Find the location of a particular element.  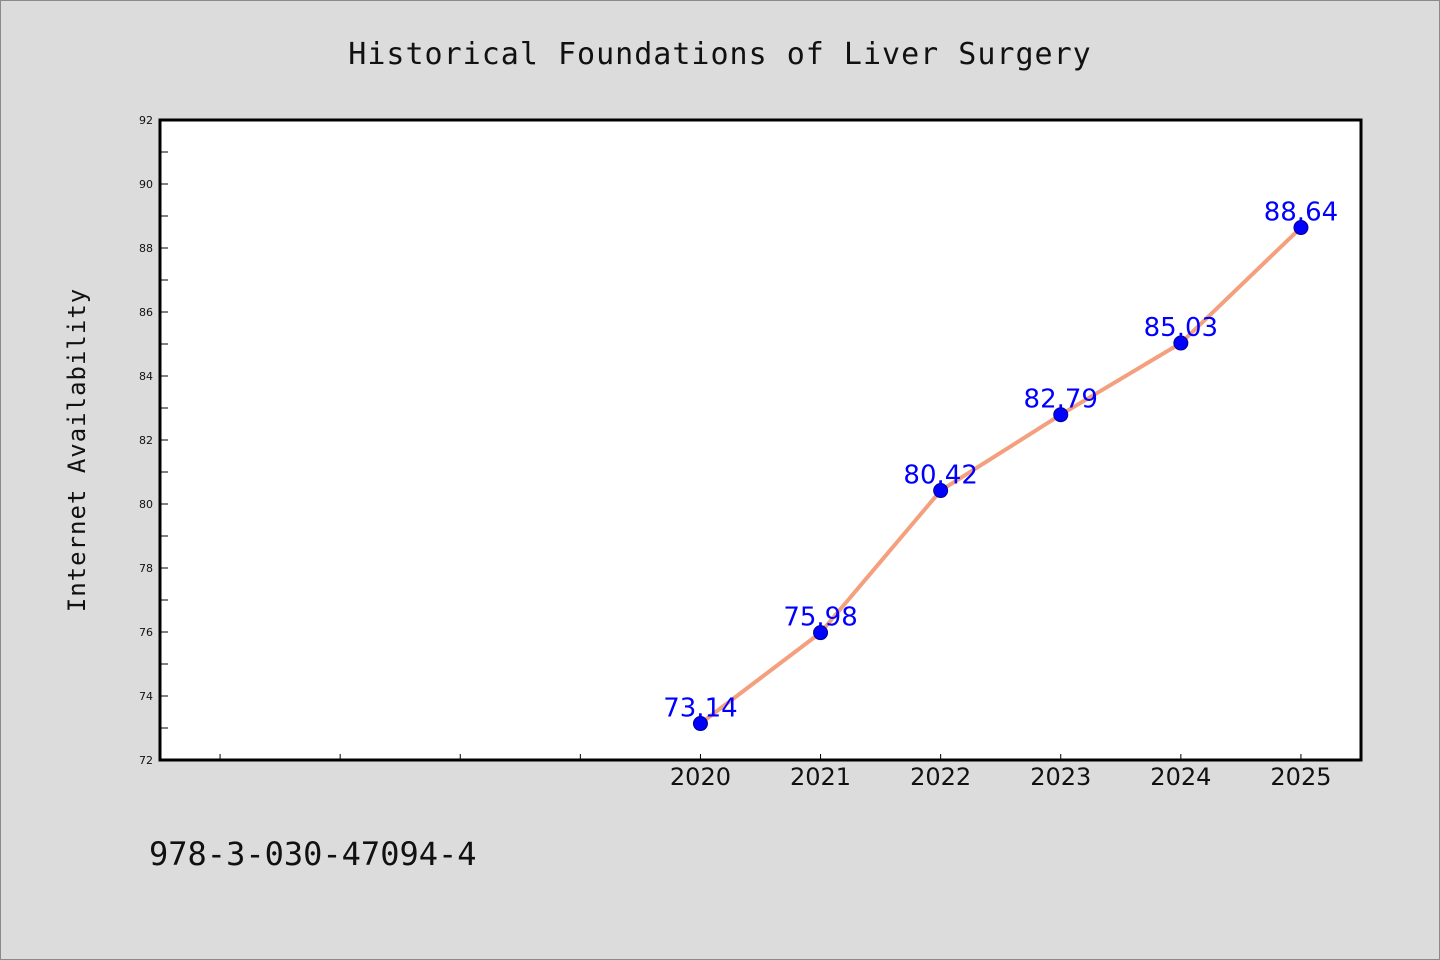

y-tick-label: 84 is located at coordinates (146, 376).